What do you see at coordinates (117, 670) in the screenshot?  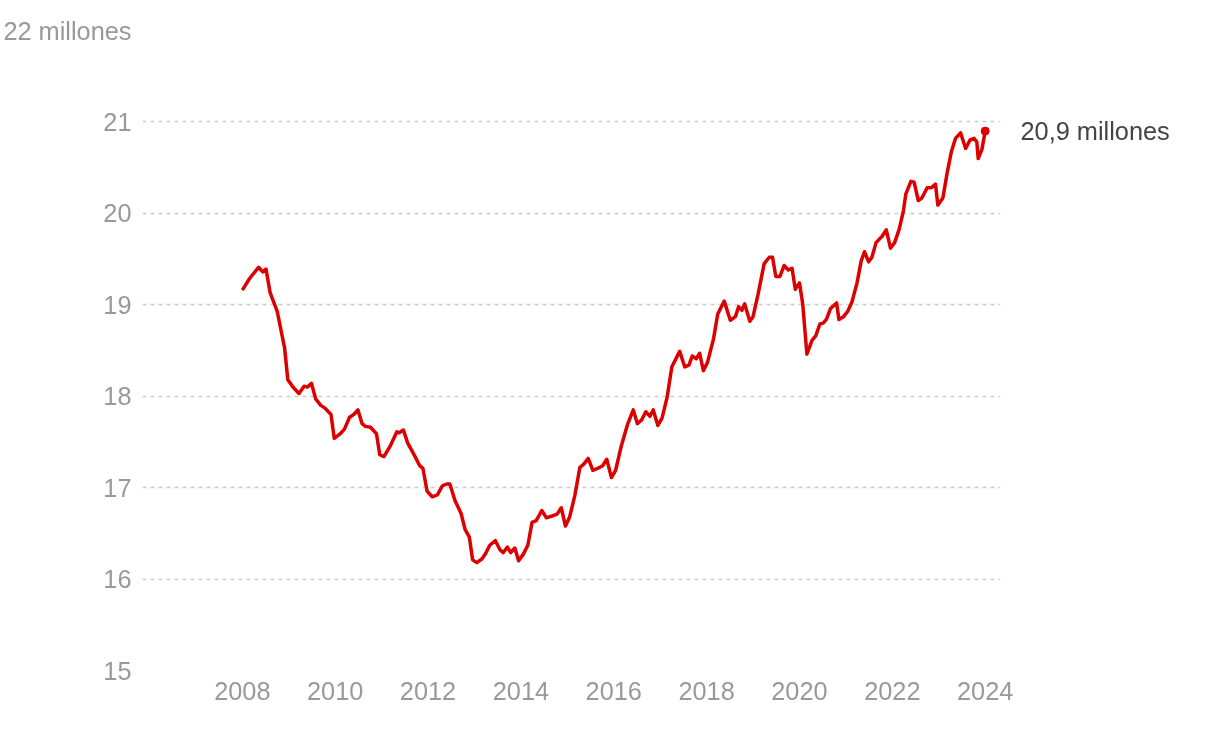 I see `y-tick-label: 15` at bounding box center [117, 670].